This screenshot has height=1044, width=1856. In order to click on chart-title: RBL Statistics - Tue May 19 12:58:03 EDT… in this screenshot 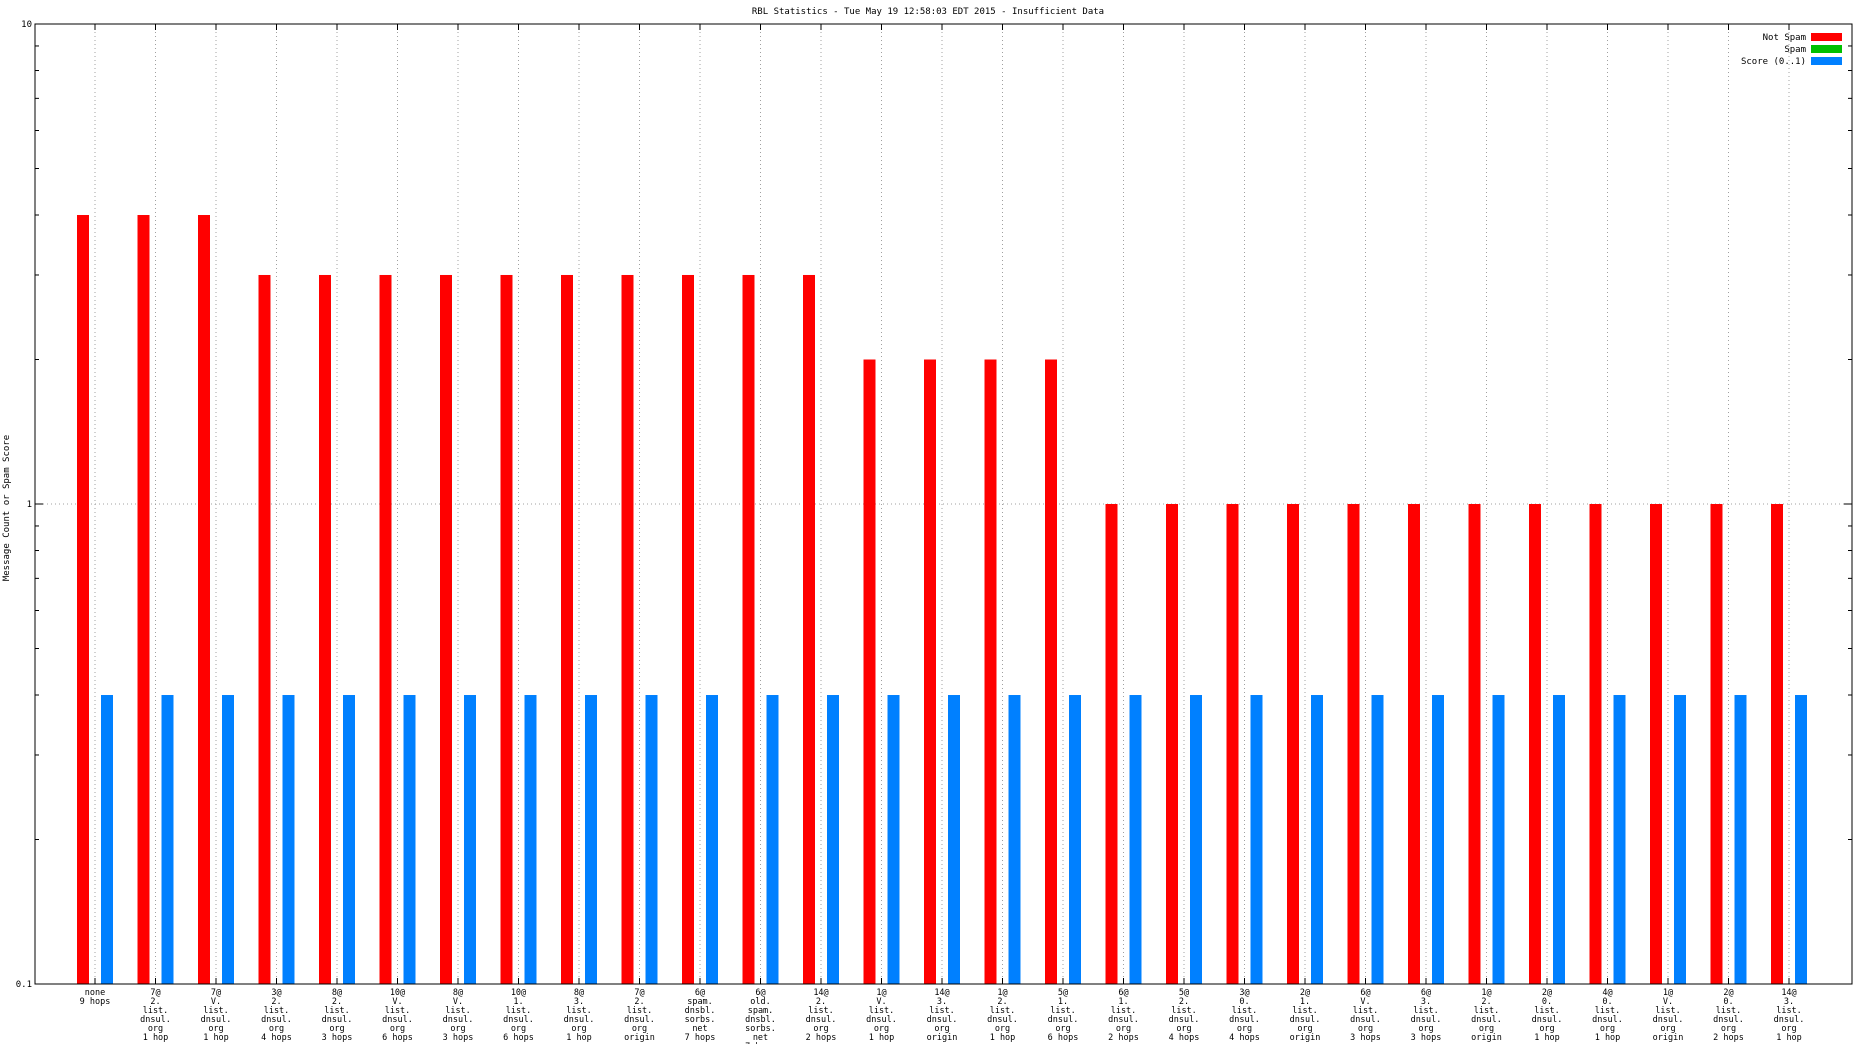, I will do `click(928, 12)`.